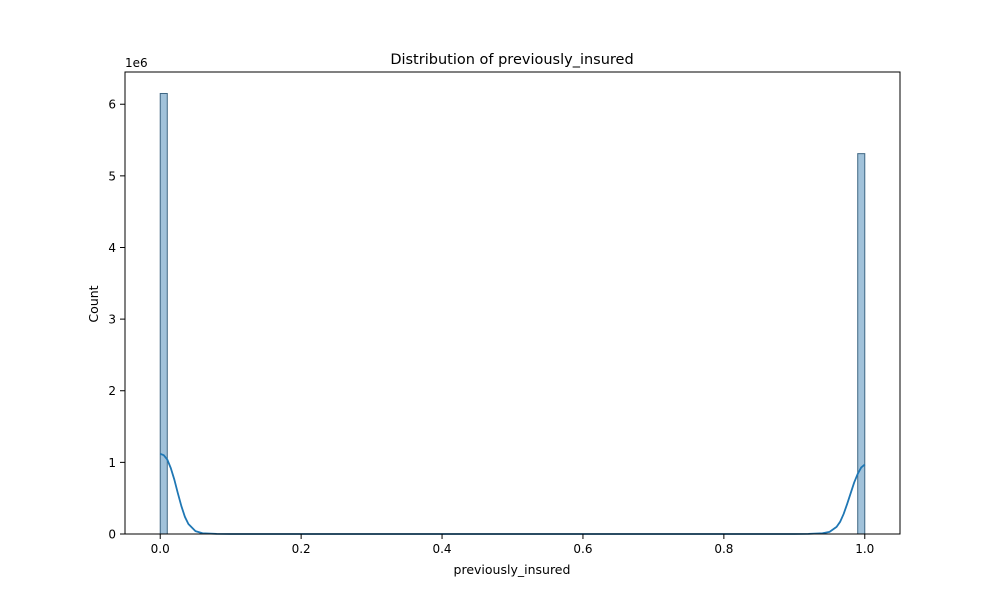 This screenshot has width=1000, height=600. What do you see at coordinates (112, 320) in the screenshot?
I see `y-tick-label: 3` at bounding box center [112, 320].